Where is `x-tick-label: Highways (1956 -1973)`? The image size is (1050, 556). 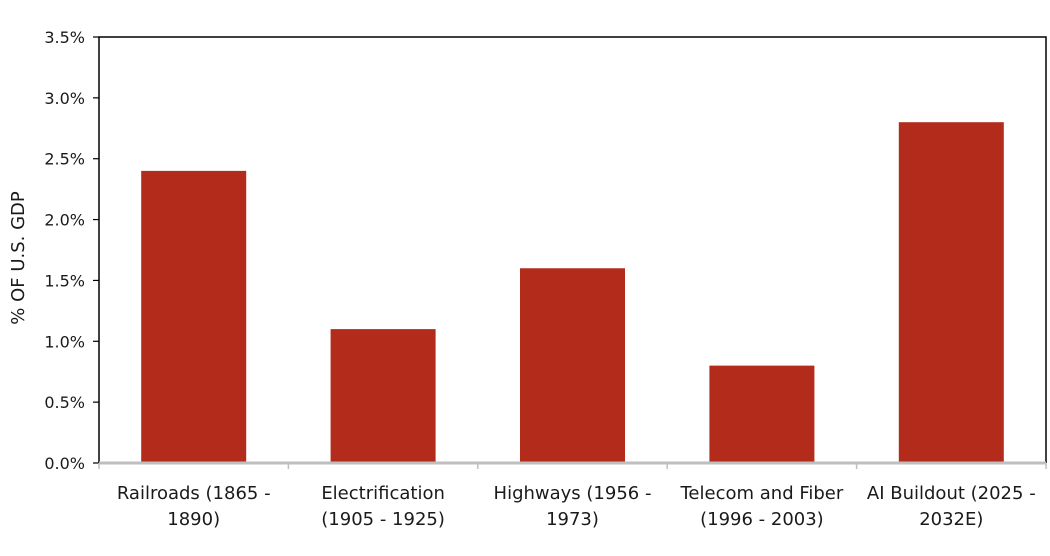
x-tick-label: Highways (1956 -1973) is located at coordinates (573, 506).